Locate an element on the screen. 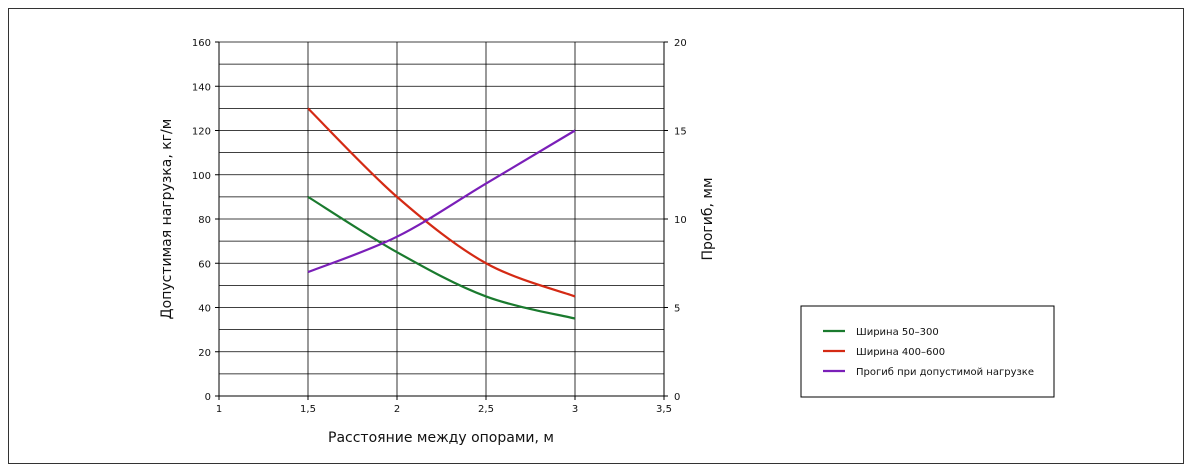 The width and height of the screenshot is (1193, 466). y-left-tick-label: 0 is located at coordinates (208, 397).